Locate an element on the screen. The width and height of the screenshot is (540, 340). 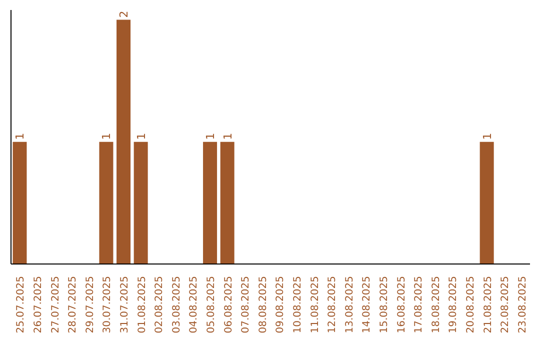
x-tick-label: 27.07.2025 is located at coordinates (56, 305).